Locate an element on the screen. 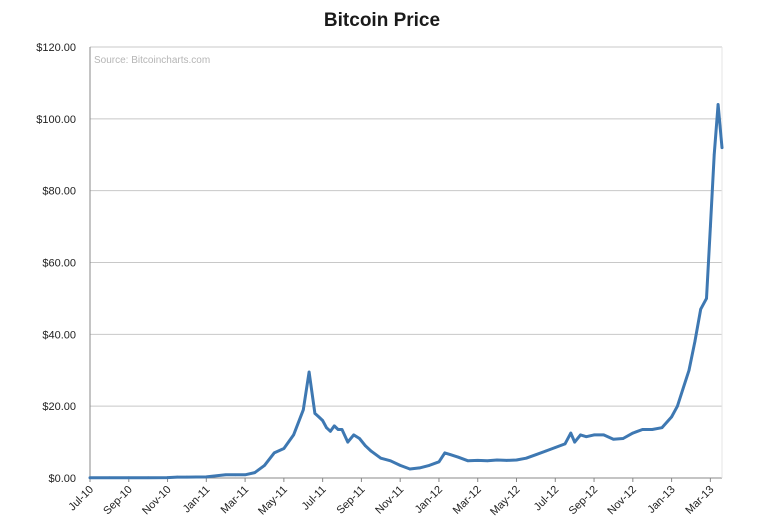 The image size is (768, 528). x-tick-label: Sep-10 is located at coordinates (118, 501).